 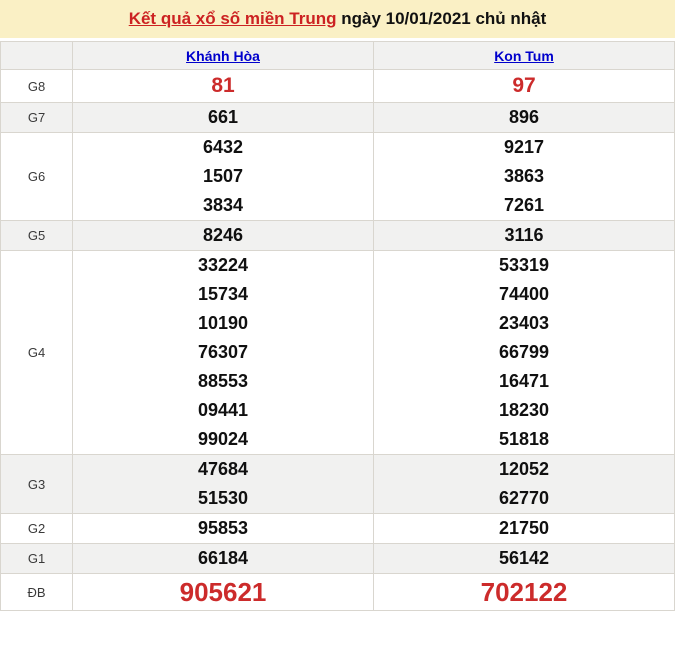 I want to click on result-number: 3116, so click(x=524, y=235).